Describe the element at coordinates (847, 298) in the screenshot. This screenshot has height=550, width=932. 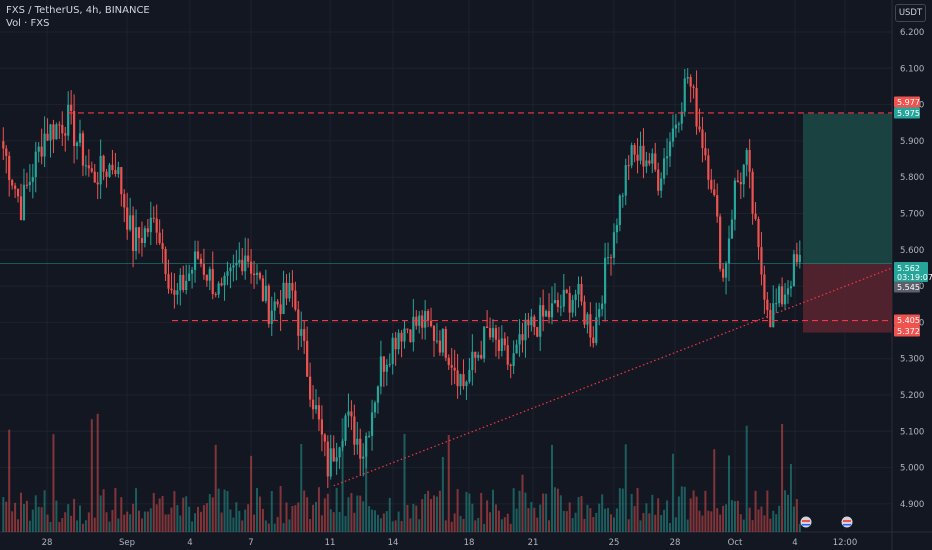
I see `stop-loss-zone` at that location.